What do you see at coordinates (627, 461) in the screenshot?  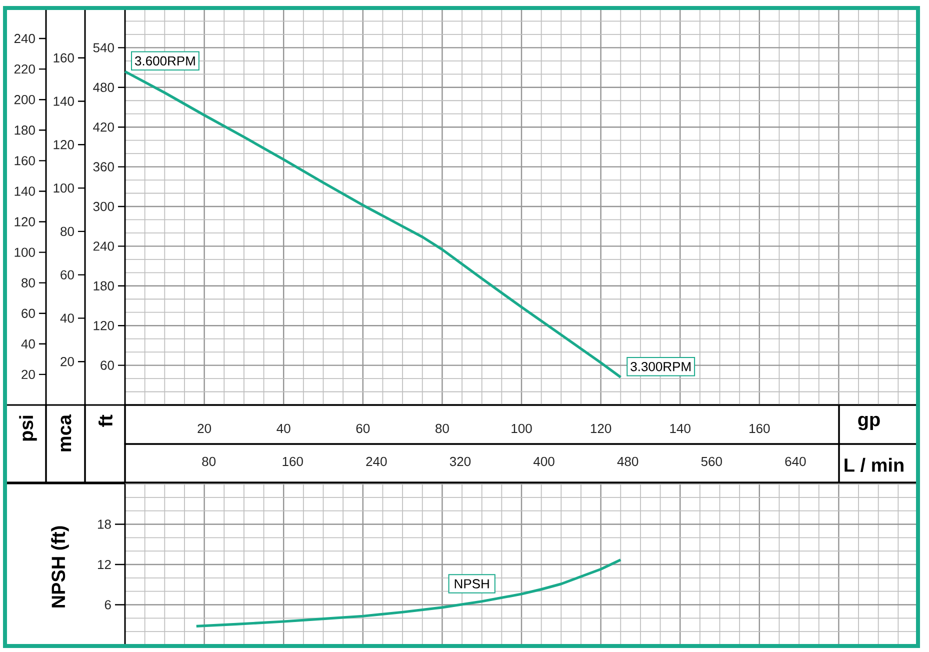 I see `x2-tick-label: 480` at bounding box center [627, 461].